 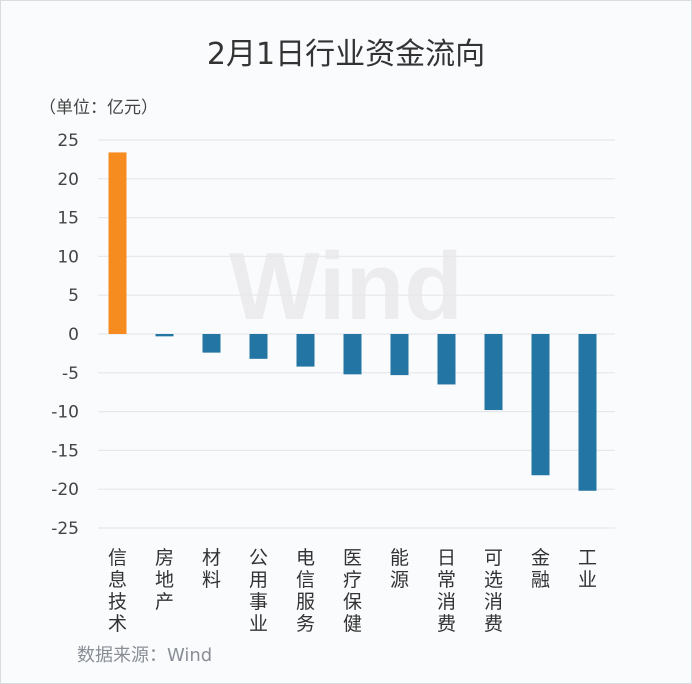 I want to click on chart-title: 2月1日行业资金流向, so click(x=346, y=54).